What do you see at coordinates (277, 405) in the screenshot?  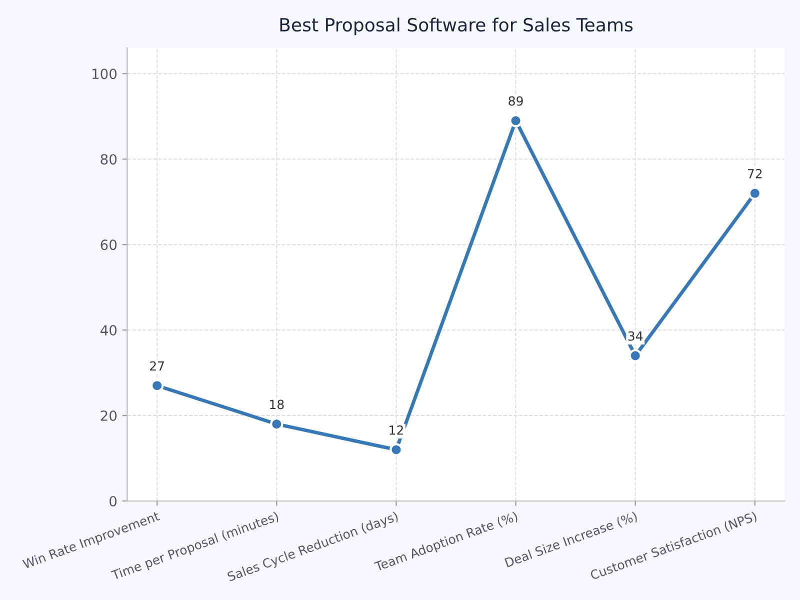 I see `data-label: 18` at bounding box center [277, 405].